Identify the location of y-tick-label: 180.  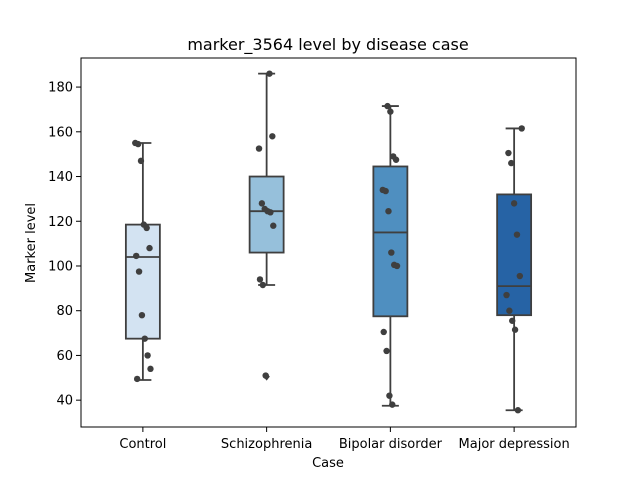
(60, 88).